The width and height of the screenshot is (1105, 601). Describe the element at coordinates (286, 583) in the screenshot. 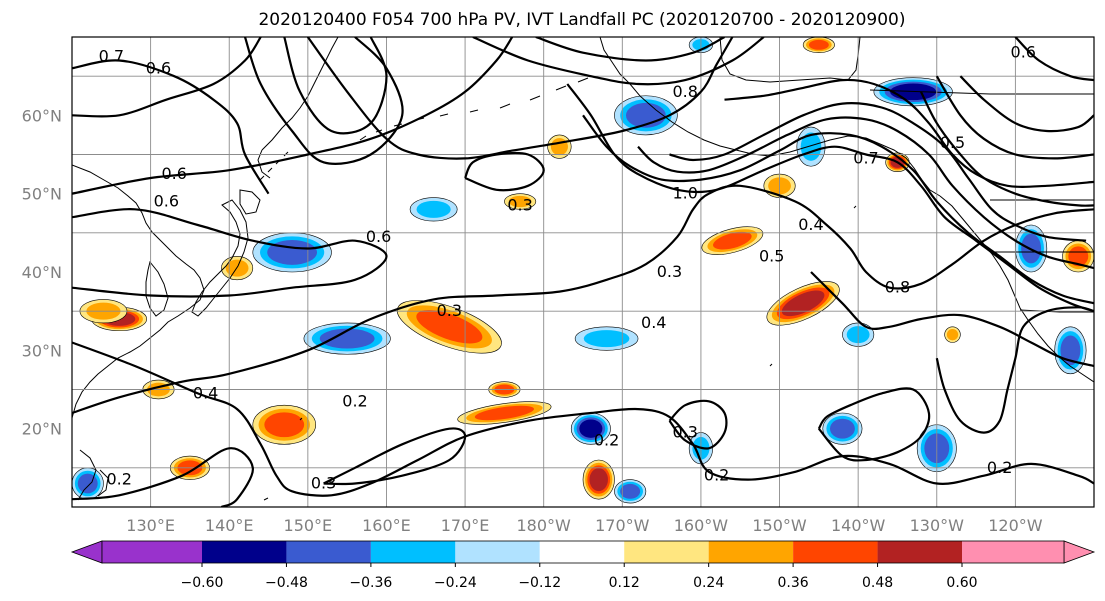

I see `colorbar-tick-label: −0.48` at that location.